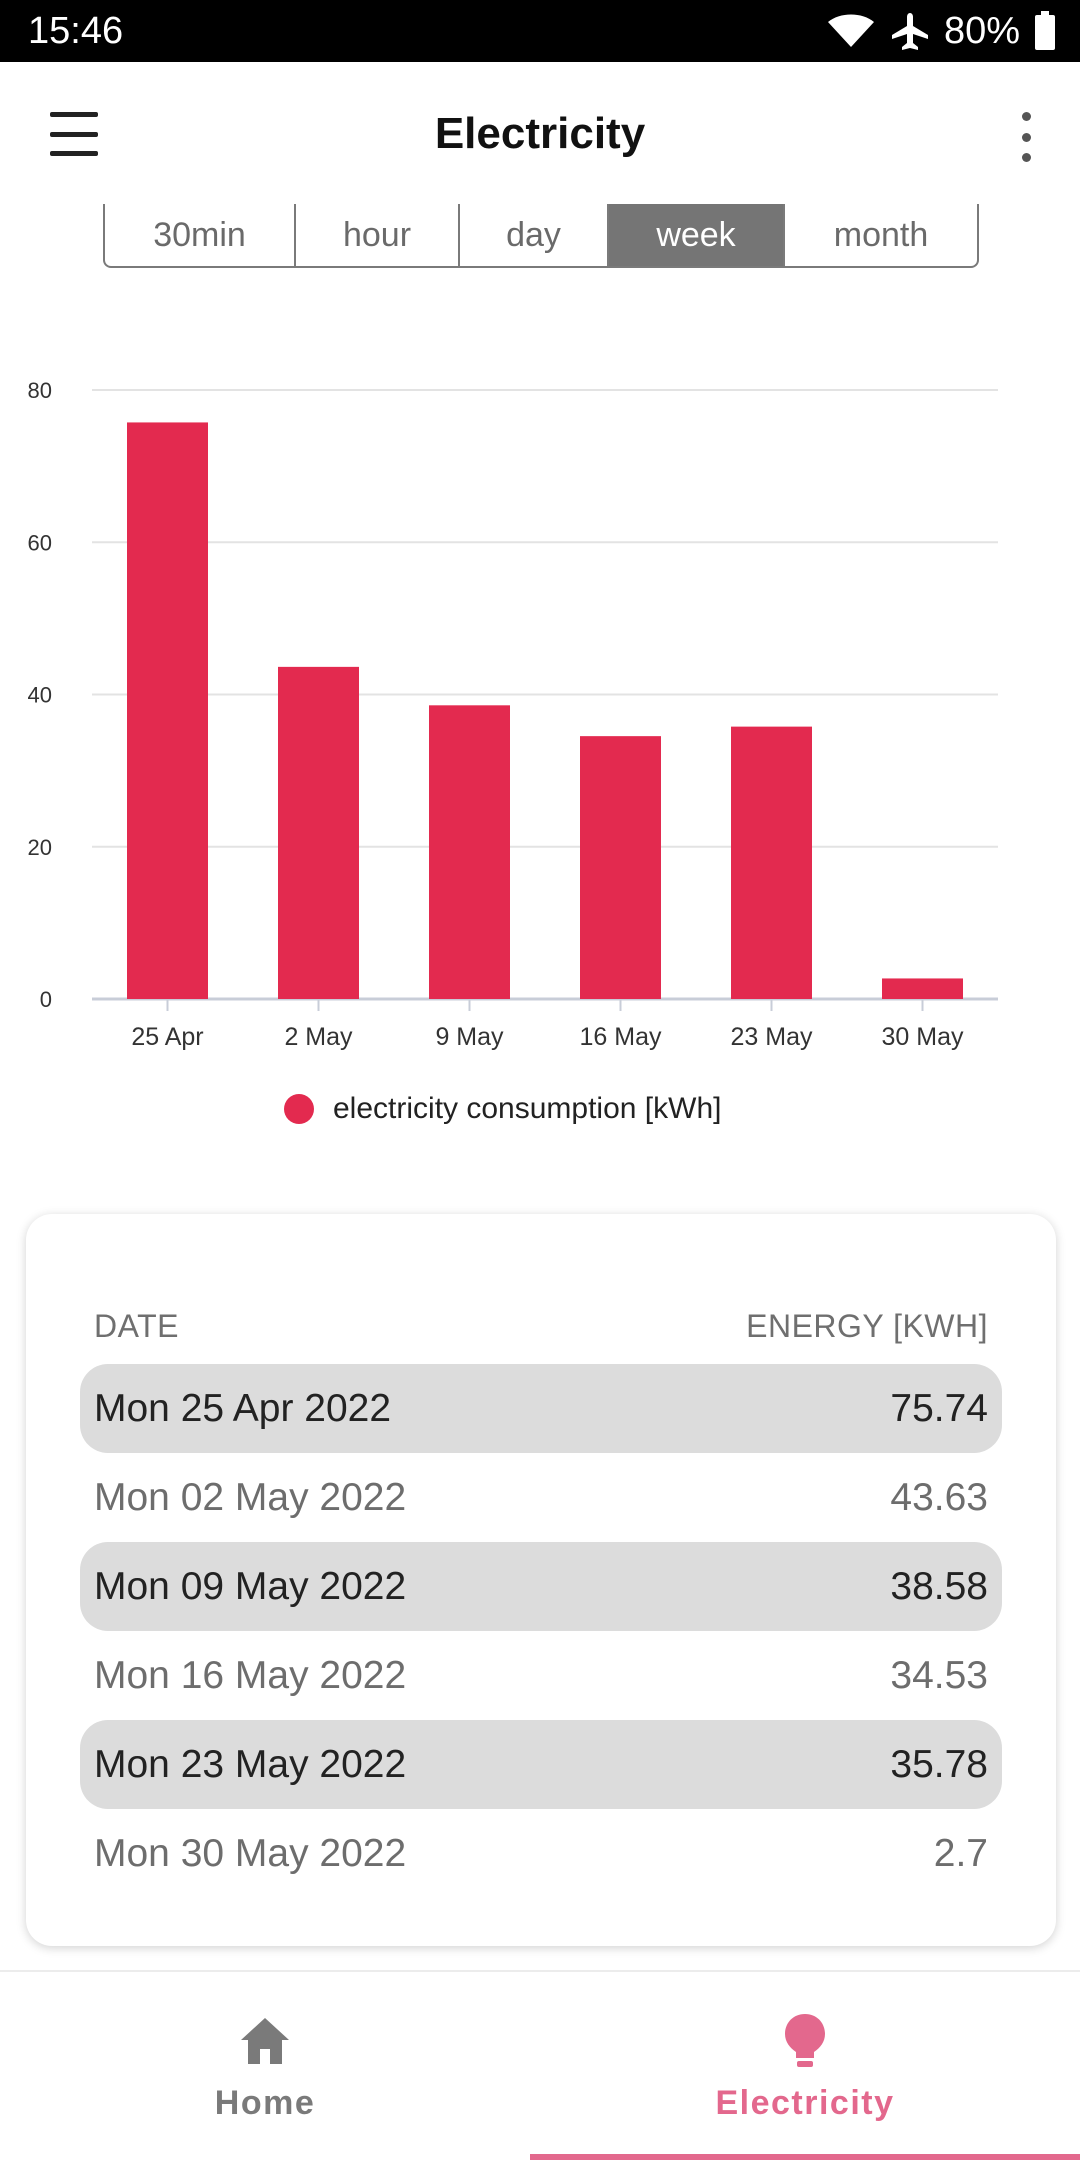 This screenshot has width=1080, height=2160. I want to click on row-energy: 34.53, so click(939, 1675).